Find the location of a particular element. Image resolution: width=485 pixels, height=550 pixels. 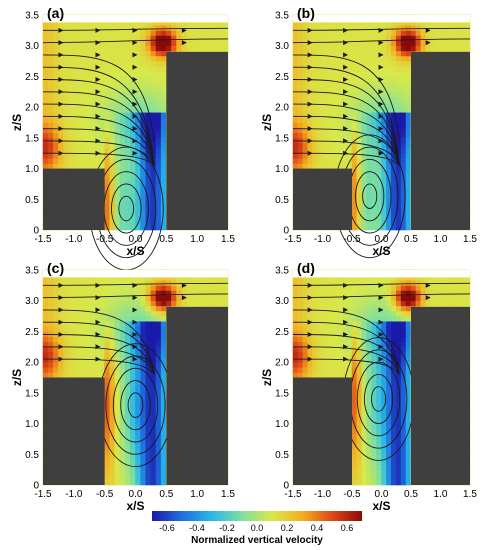

y-tick-label: 1.0 is located at coordinates (32, 169).